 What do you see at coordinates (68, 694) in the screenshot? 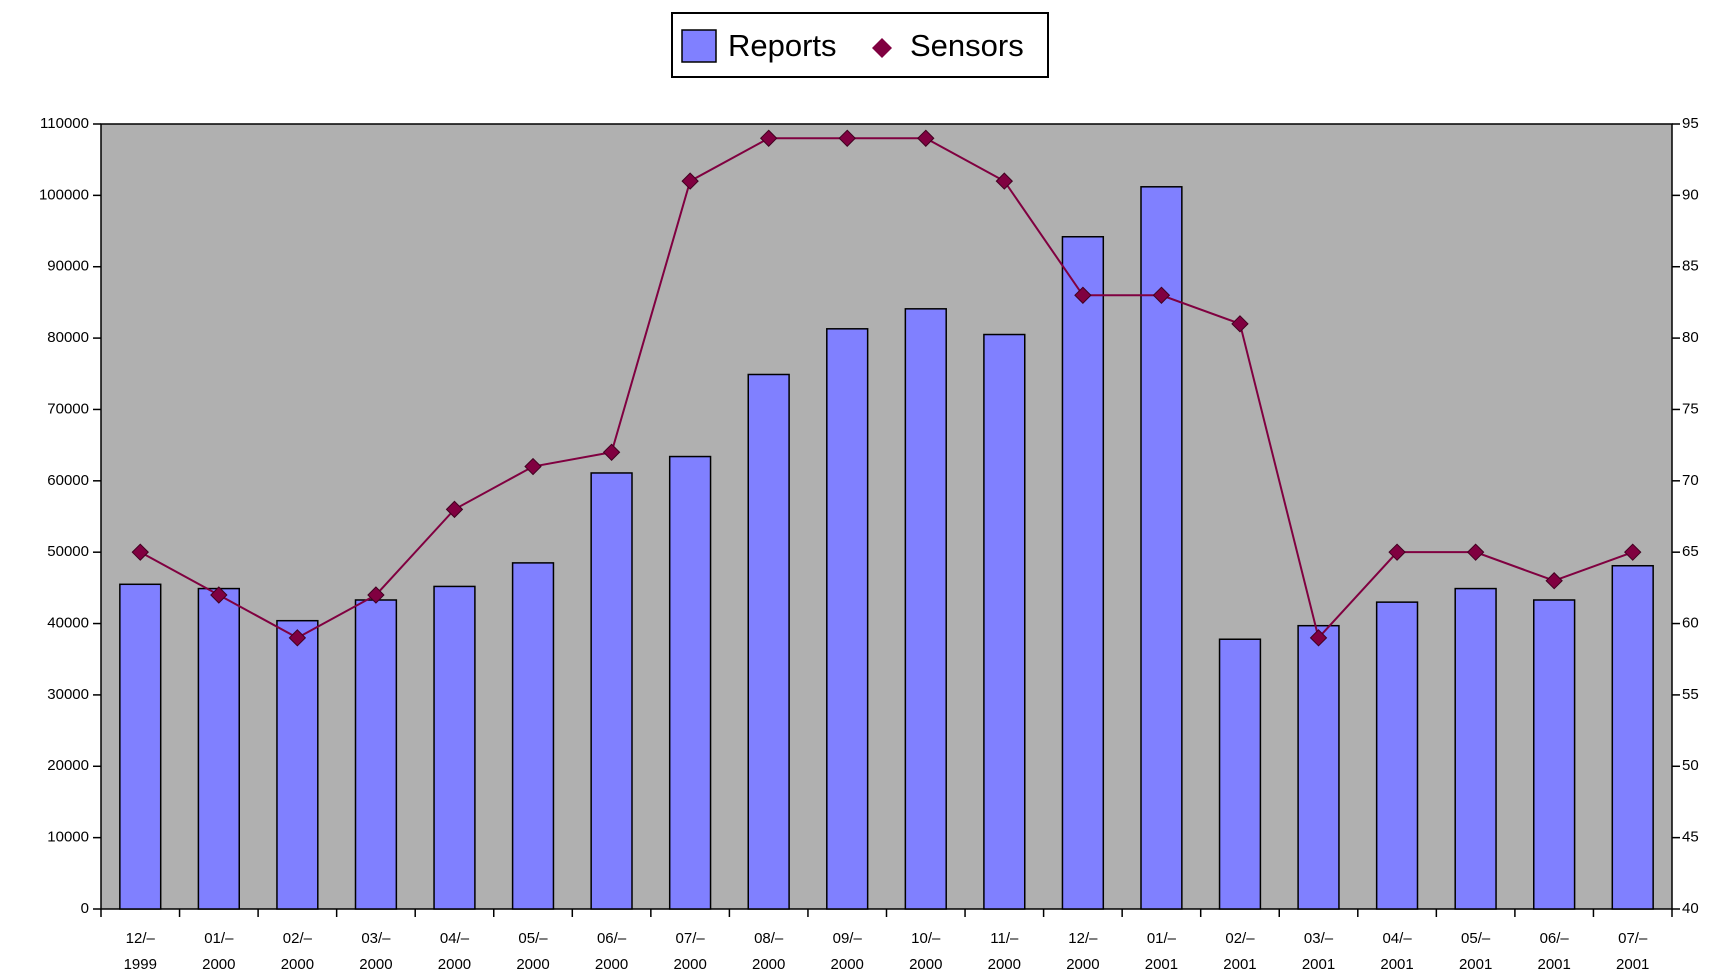
I see `y-tick-label: 30000` at bounding box center [68, 694].